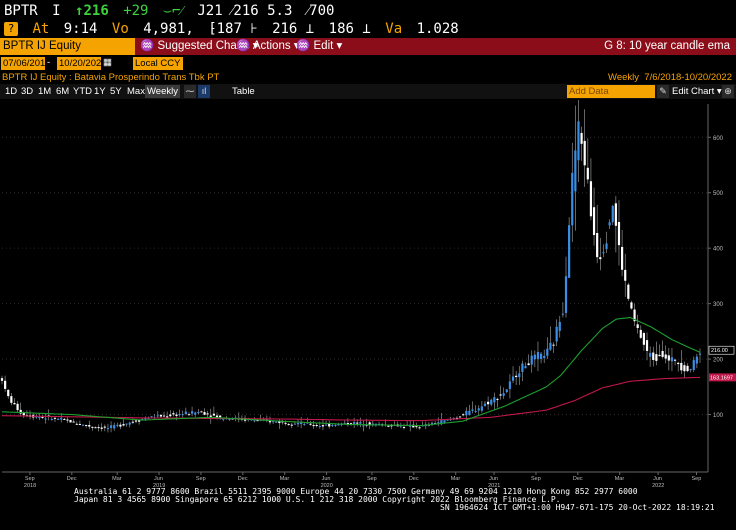 Image resolution: width=736 pixels, height=530 pixels. Describe the element at coordinates (100, 91) in the screenshot. I see `range-1y-button: 1Y` at that location.